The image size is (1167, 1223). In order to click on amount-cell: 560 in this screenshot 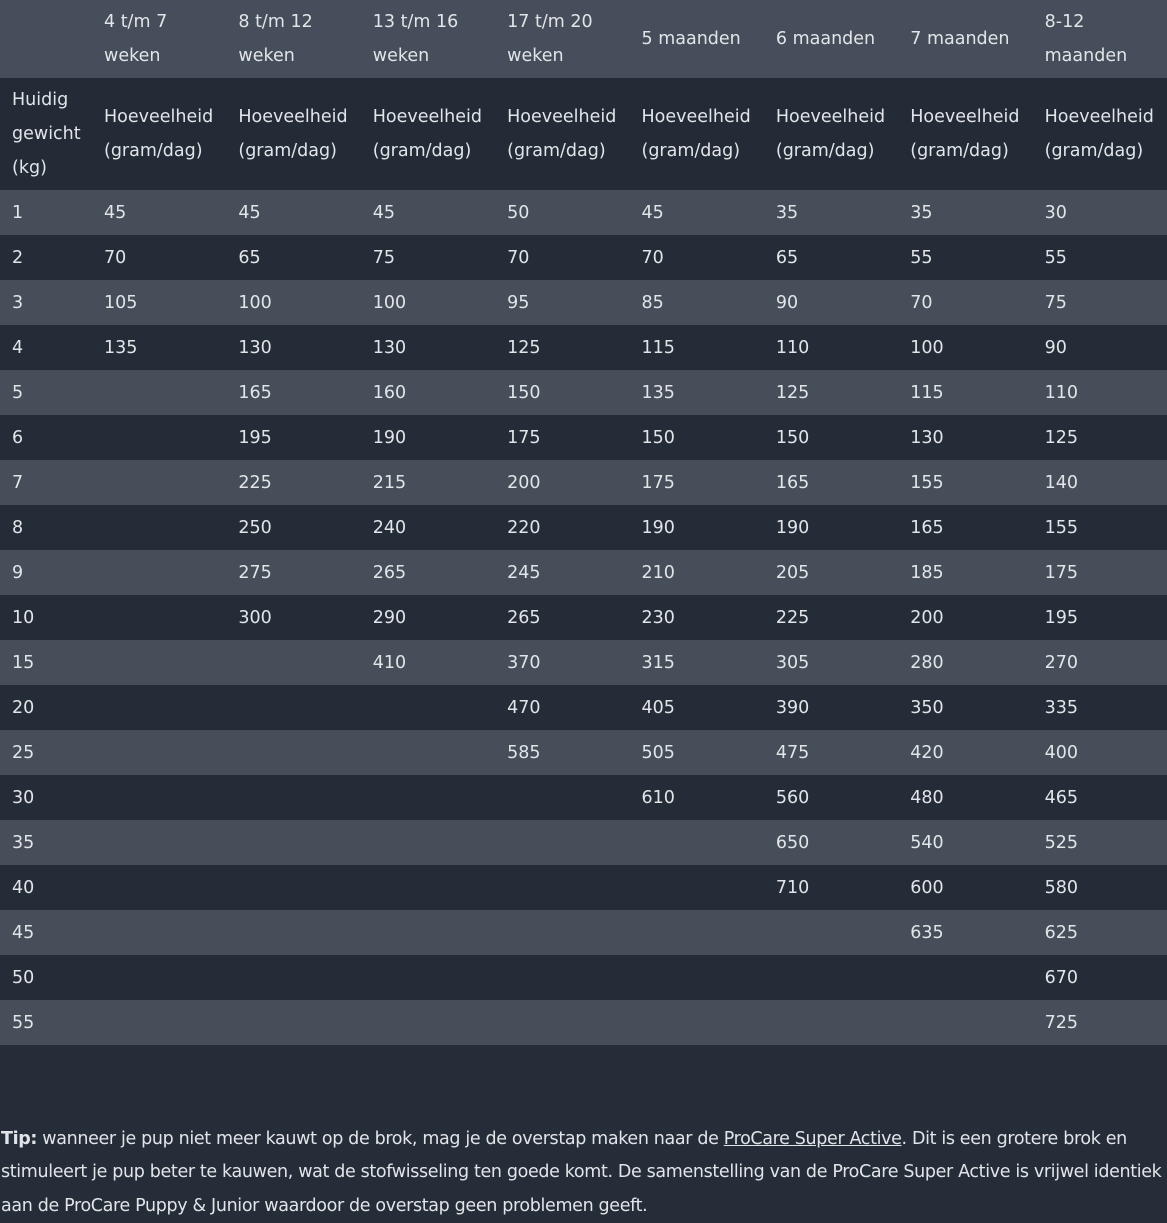, I will do `click(831, 797)`.